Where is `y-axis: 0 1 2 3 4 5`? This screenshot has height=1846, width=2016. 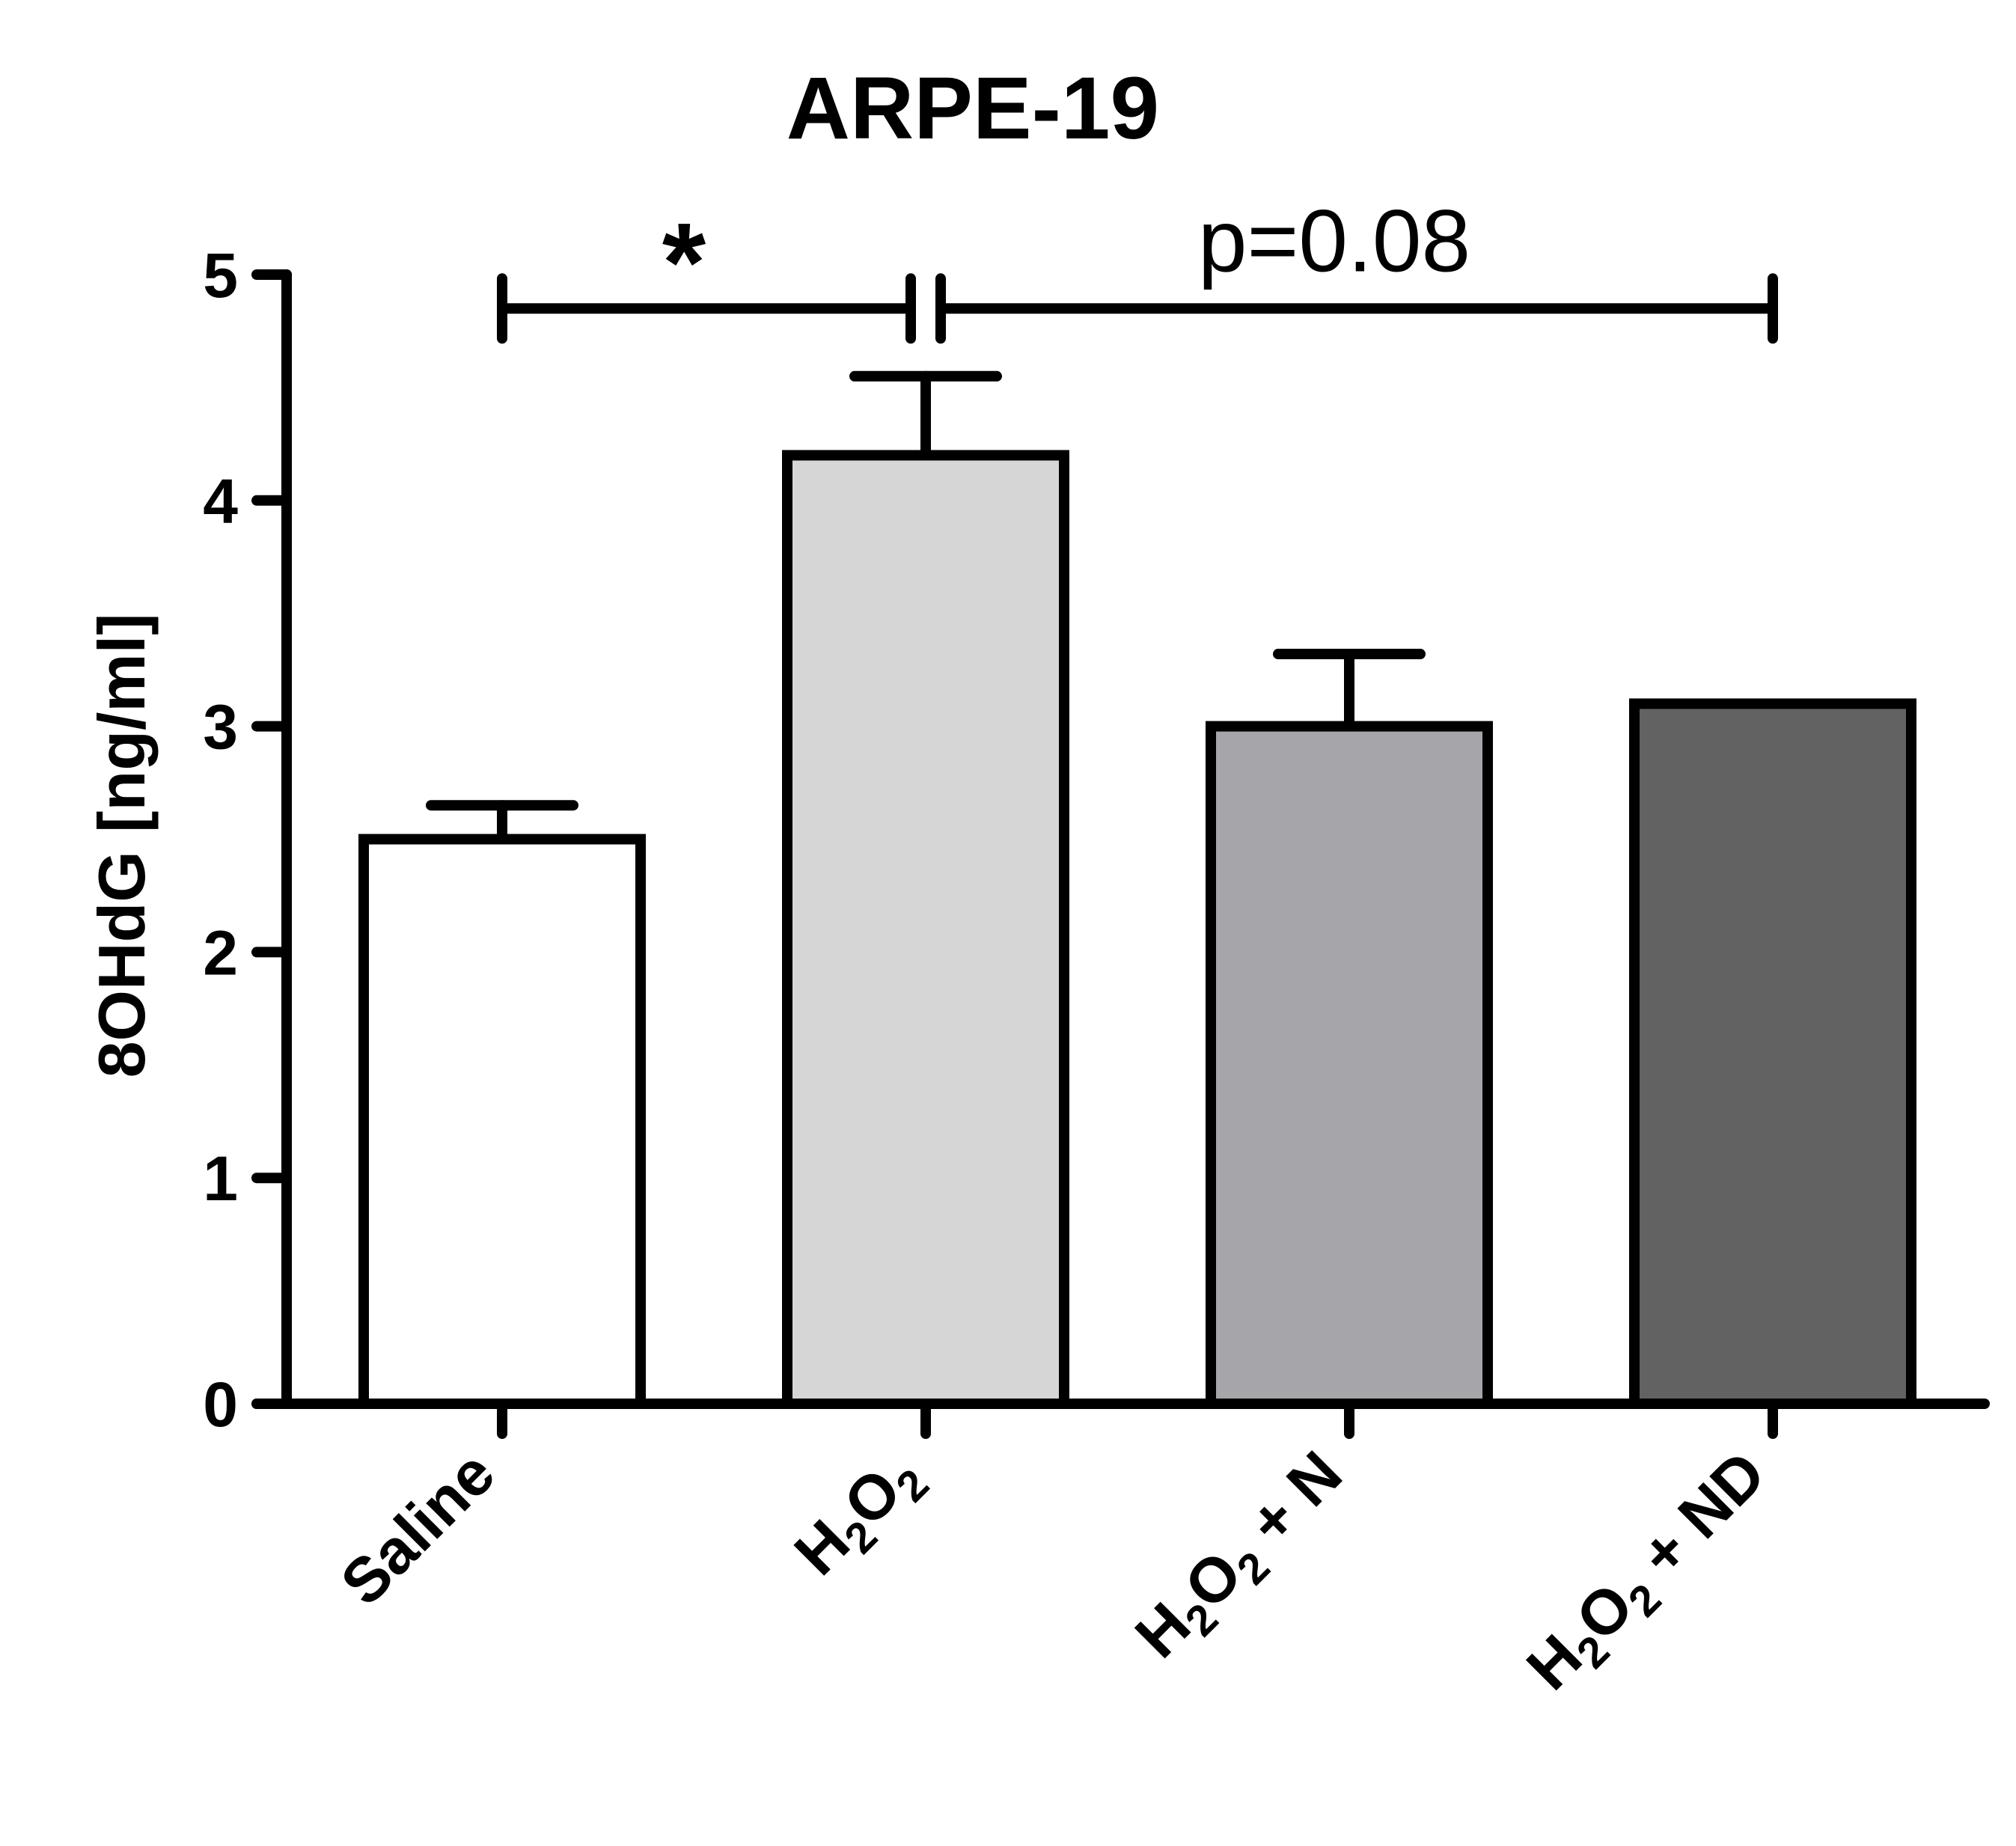
y-axis: 0 1 2 3 4 5 is located at coordinates (247, 840).